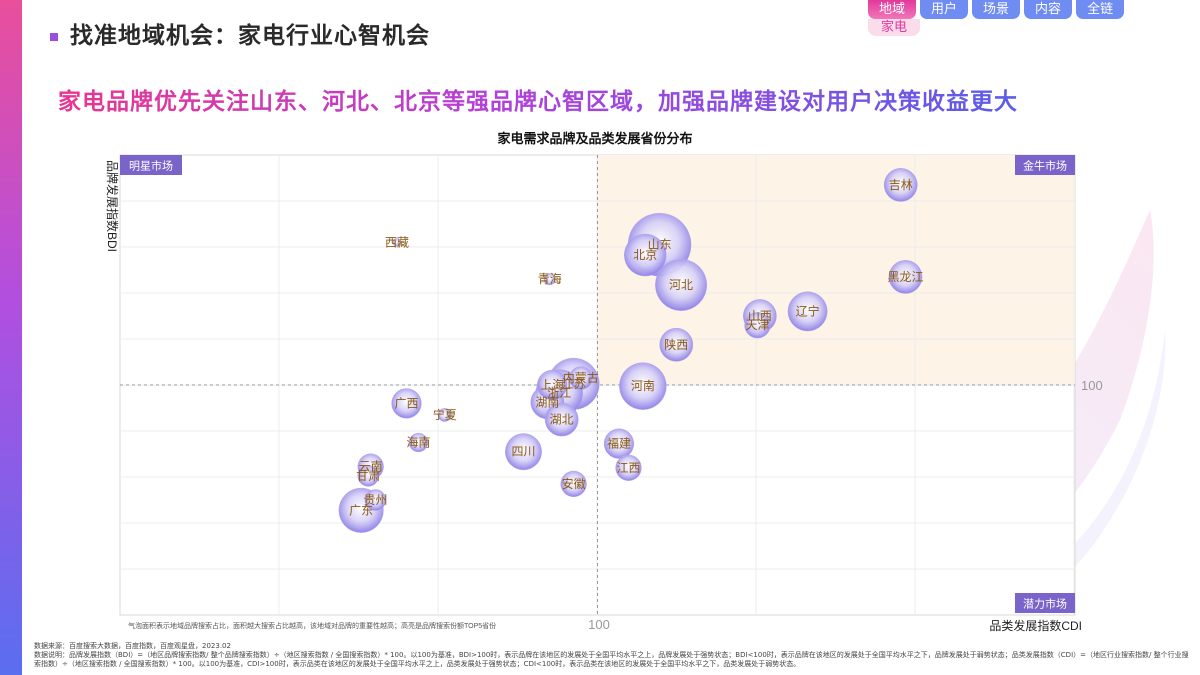 This screenshot has width=1200, height=675. What do you see at coordinates (11, 337) in the screenshot?
I see `left-accent-bar` at bounding box center [11, 337].